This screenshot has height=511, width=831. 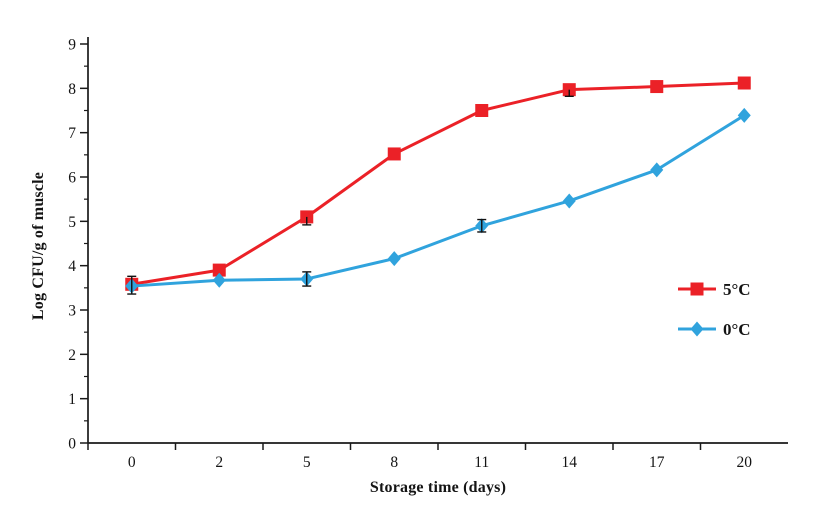 I want to click on legend-item-0c: 0°C, so click(x=714, y=329).